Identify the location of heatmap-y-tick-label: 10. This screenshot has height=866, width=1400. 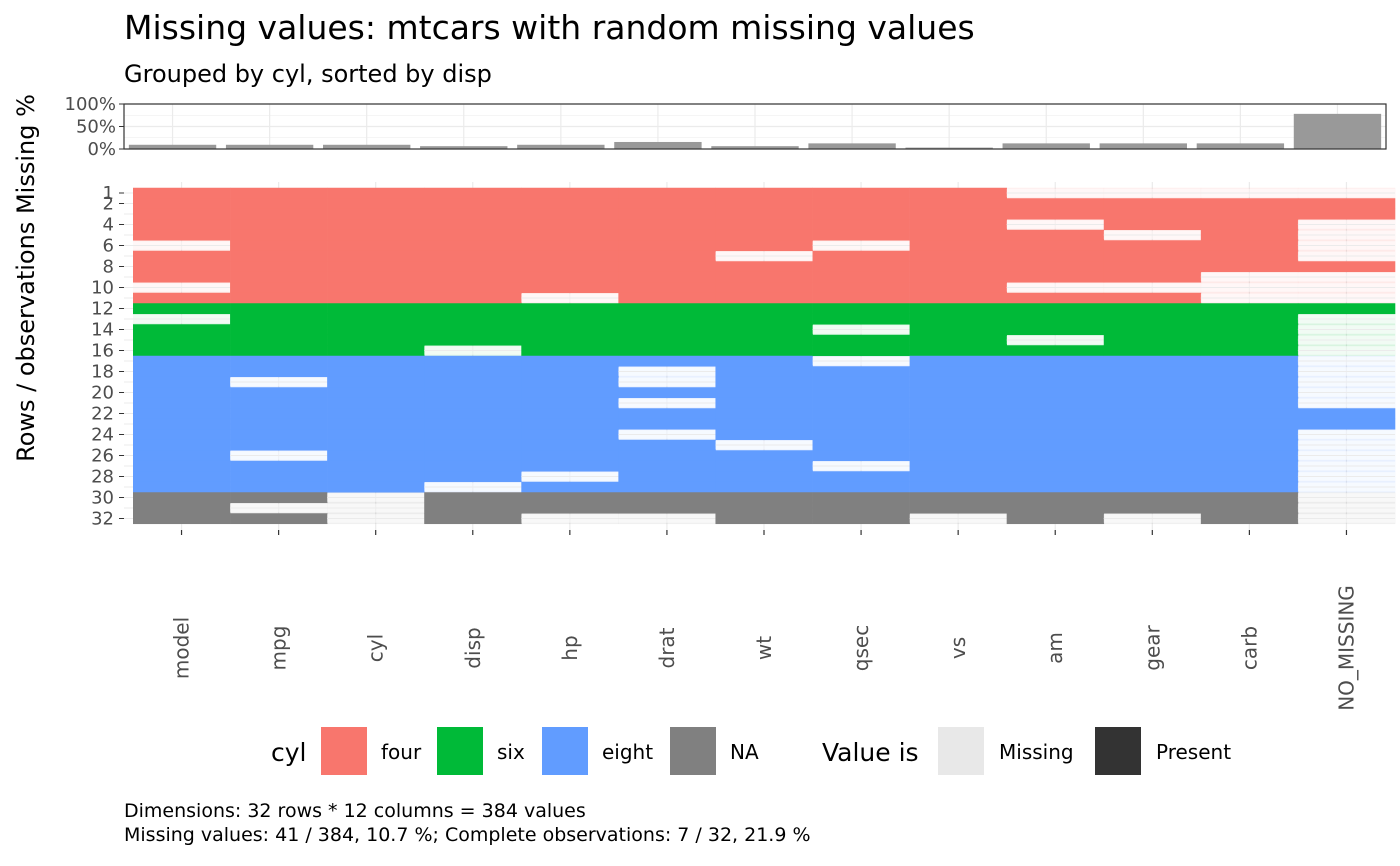
(102, 288).